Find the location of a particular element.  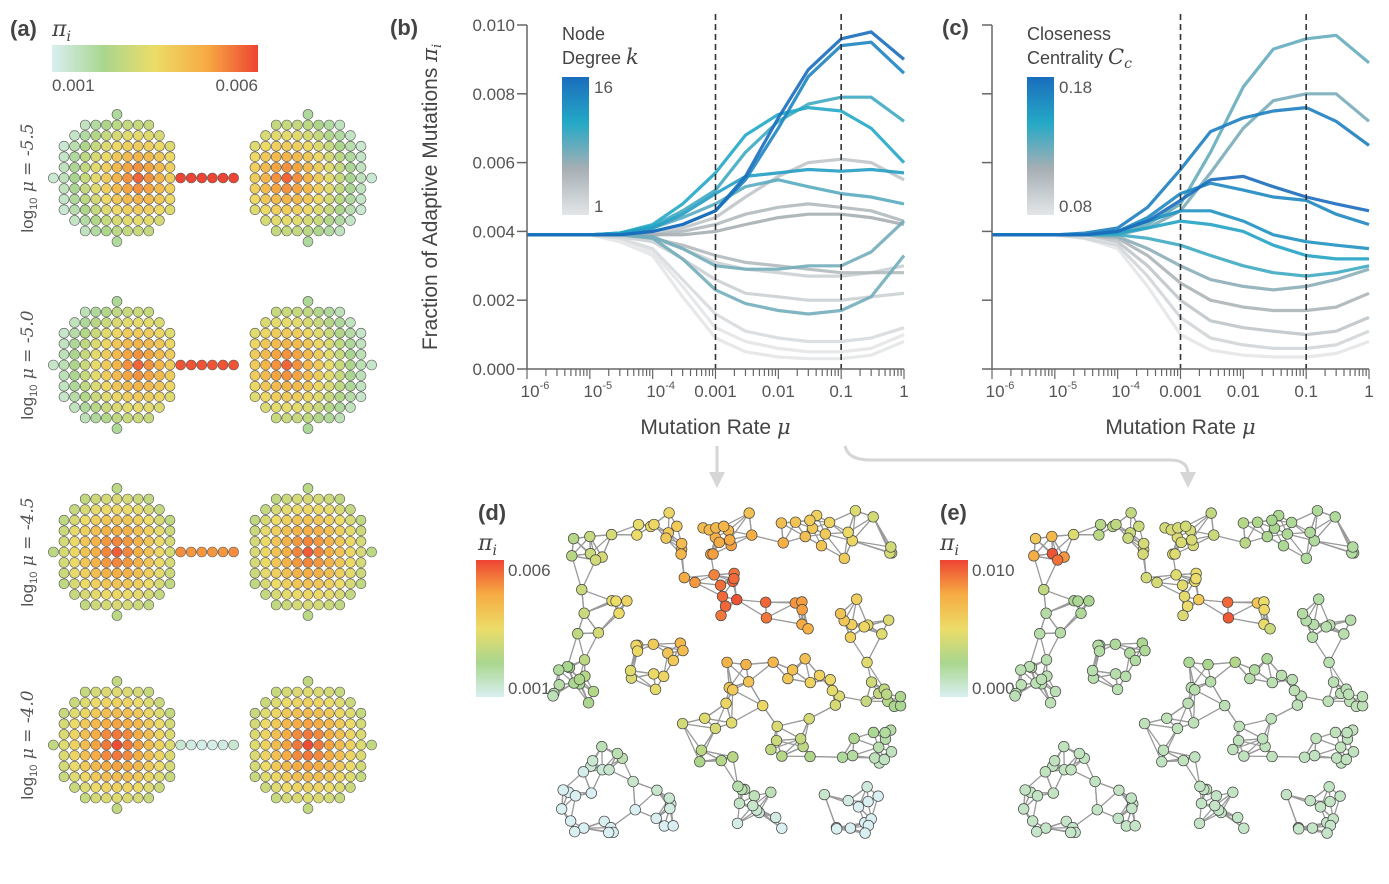

x-tick-base: 0.01 is located at coordinates (778, 391).